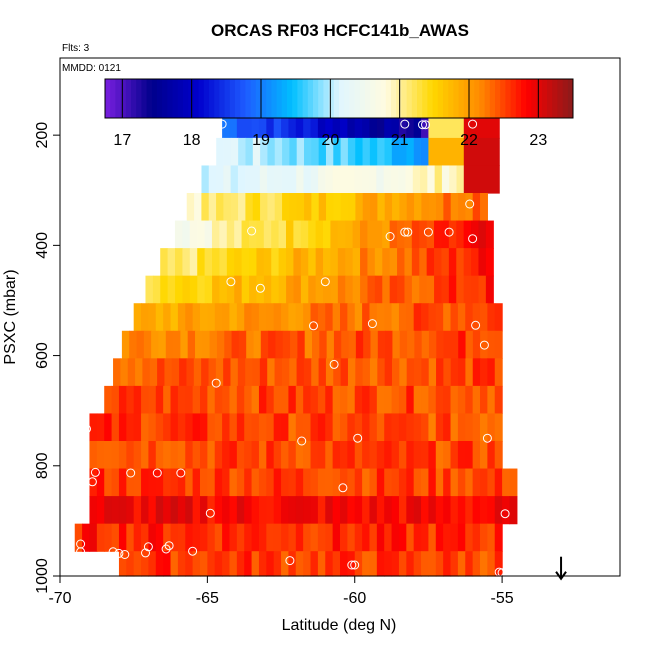 The image size is (650, 650). What do you see at coordinates (42, 245) in the screenshot?
I see `y-tick-label: 400` at bounding box center [42, 245].